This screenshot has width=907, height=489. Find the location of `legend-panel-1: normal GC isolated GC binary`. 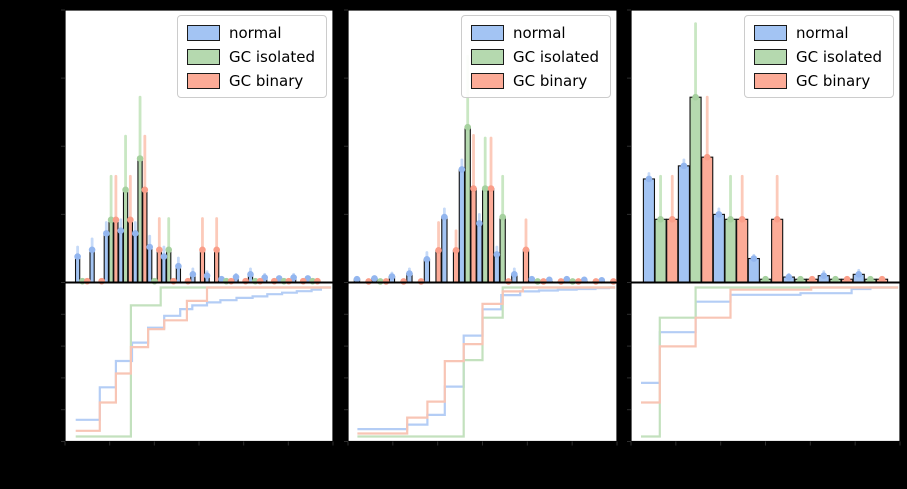

legend-panel-1: normal GC isolated GC binary is located at coordinates (252, 56).